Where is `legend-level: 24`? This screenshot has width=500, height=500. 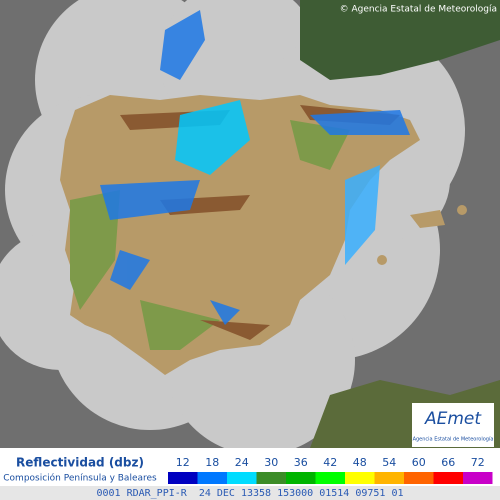
legend-level: 24 is located at coordinates (242, 462).